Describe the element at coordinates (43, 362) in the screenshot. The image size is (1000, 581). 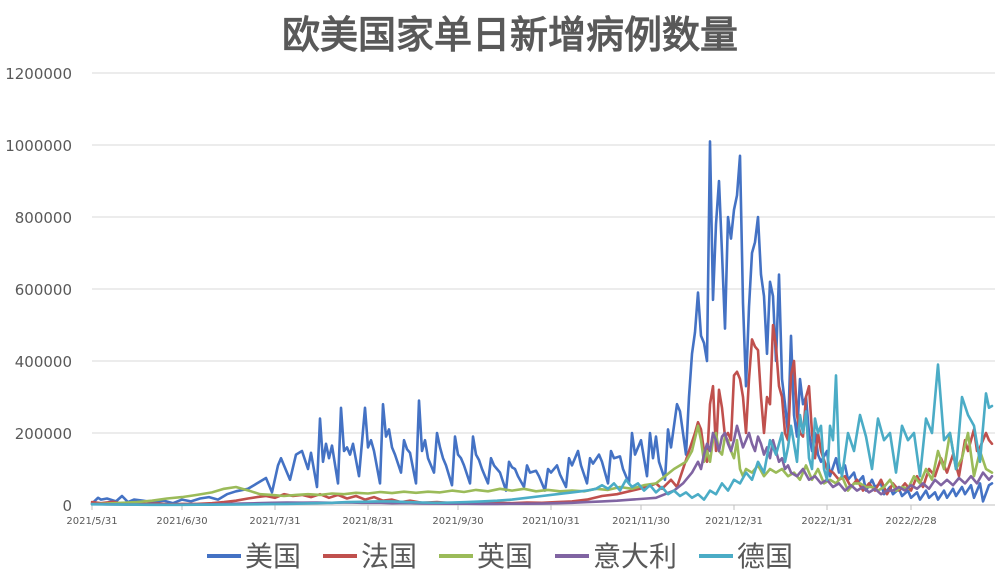
I see `y-tick-label: 400000` at that location.